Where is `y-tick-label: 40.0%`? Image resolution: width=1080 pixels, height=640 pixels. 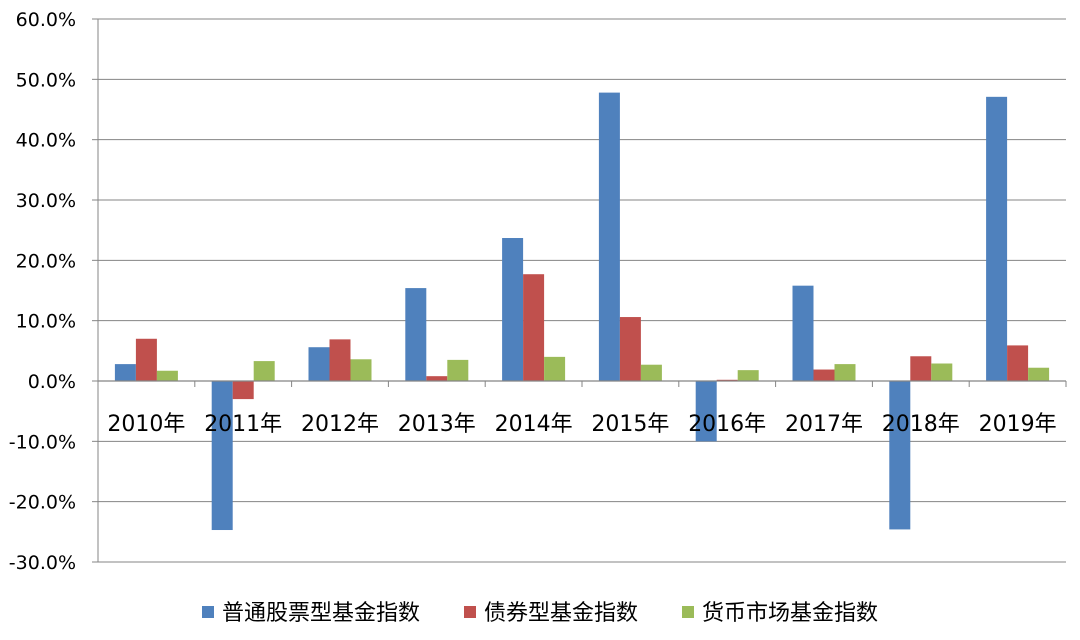 y-tick-label: 40.0% is located at coordinates (46, 141).